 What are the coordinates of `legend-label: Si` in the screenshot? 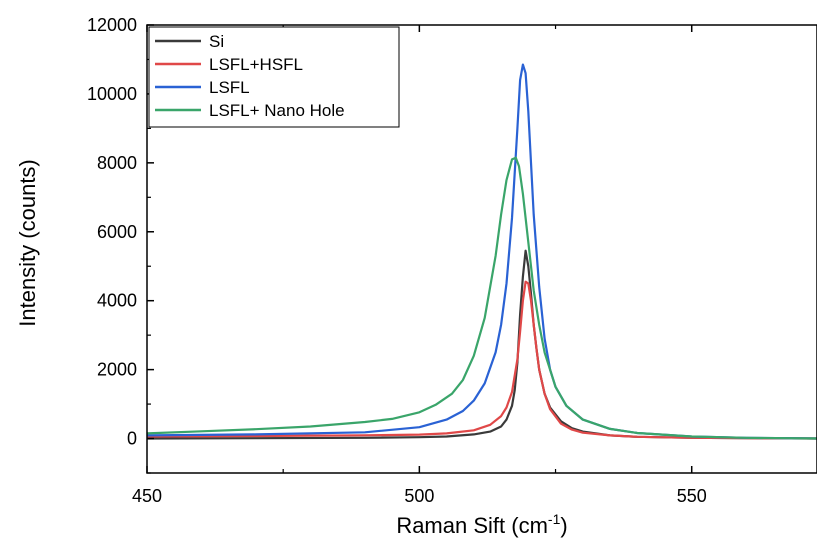 It's located at (216, 41).